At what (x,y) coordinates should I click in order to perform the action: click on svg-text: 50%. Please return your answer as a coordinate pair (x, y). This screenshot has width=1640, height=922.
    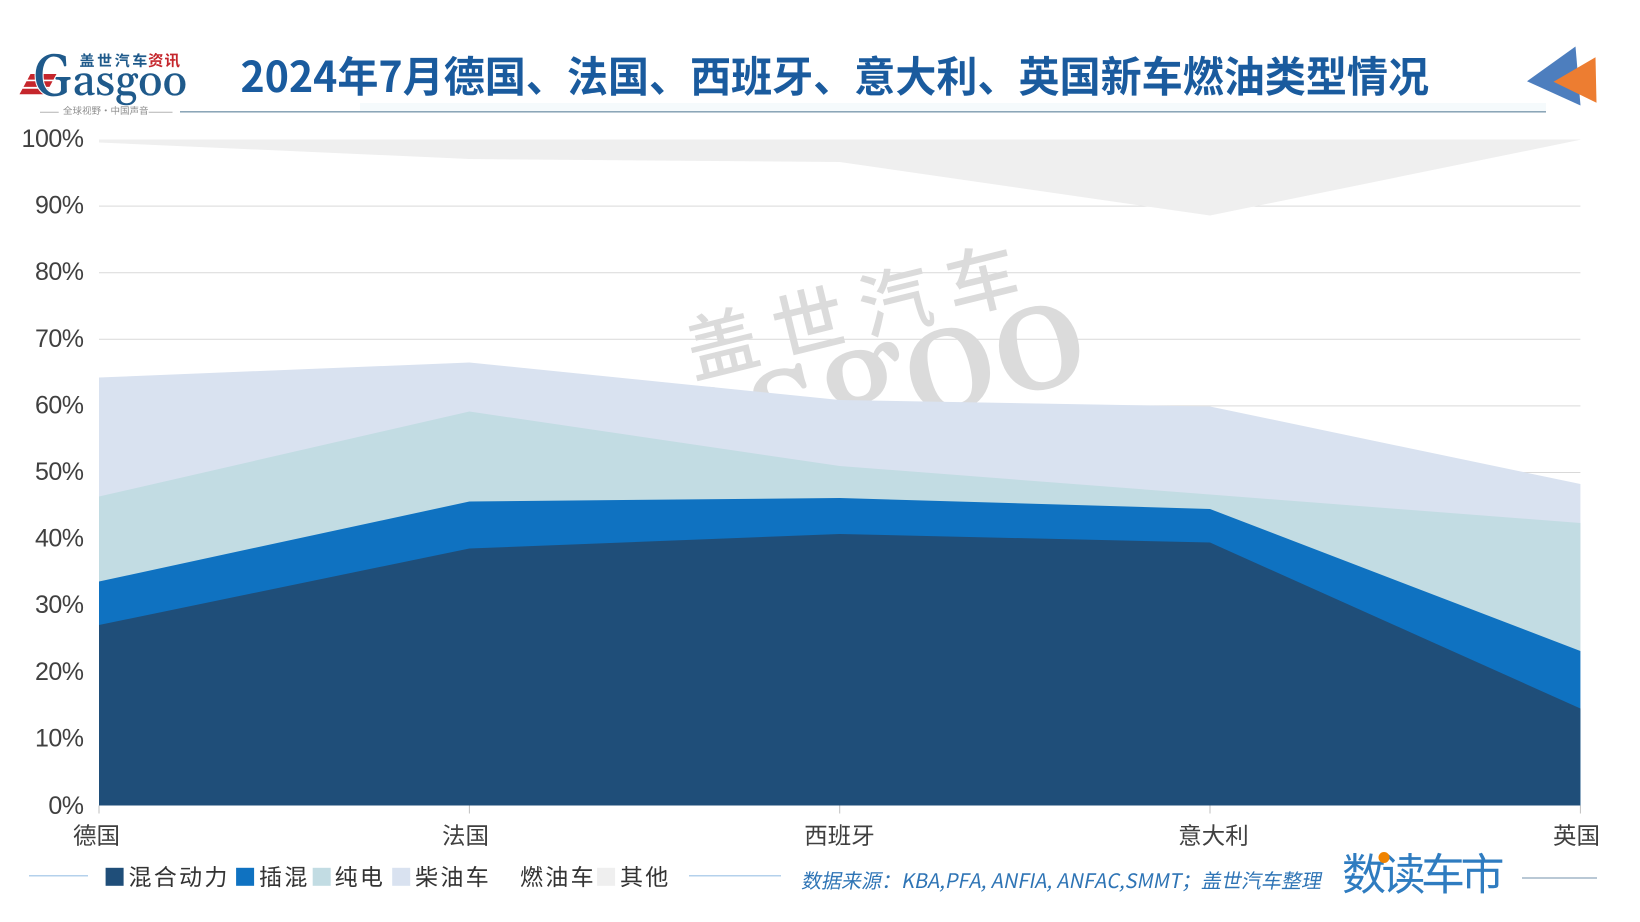
    Looking at the image, I should click on (59, 472).